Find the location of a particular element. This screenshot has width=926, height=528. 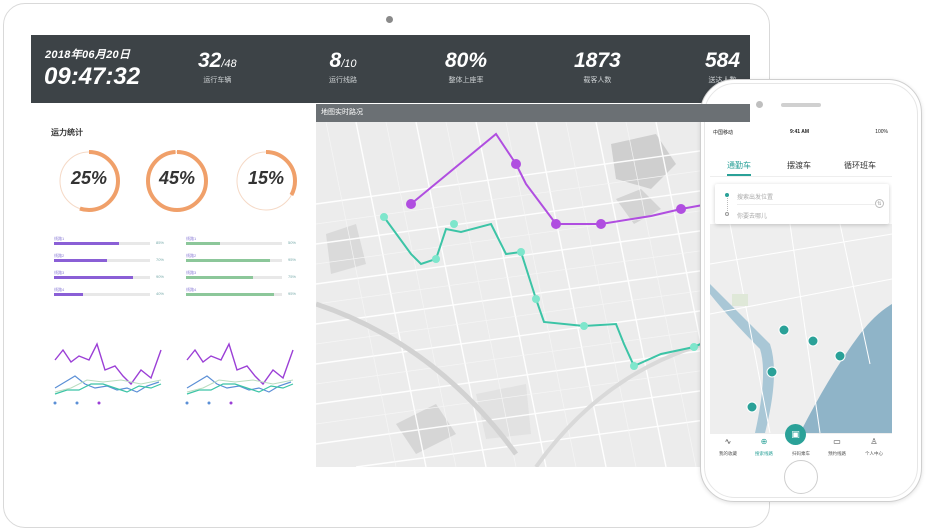

capacity-ring-3: 15% is located at coordinates (266, 181).